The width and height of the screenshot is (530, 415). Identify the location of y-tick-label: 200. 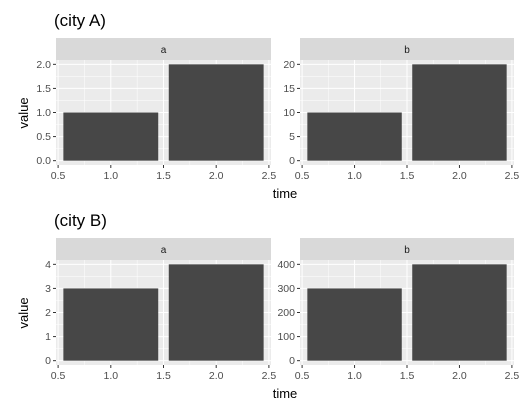
(286, 313).